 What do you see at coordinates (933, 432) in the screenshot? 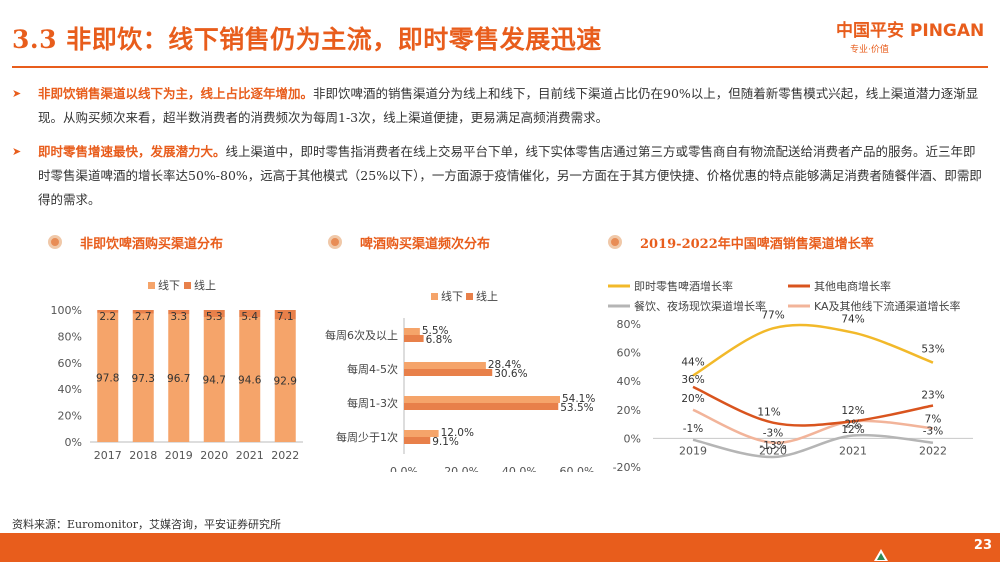
I see `series-3-value: -3%` at bounding box center [933, 432].